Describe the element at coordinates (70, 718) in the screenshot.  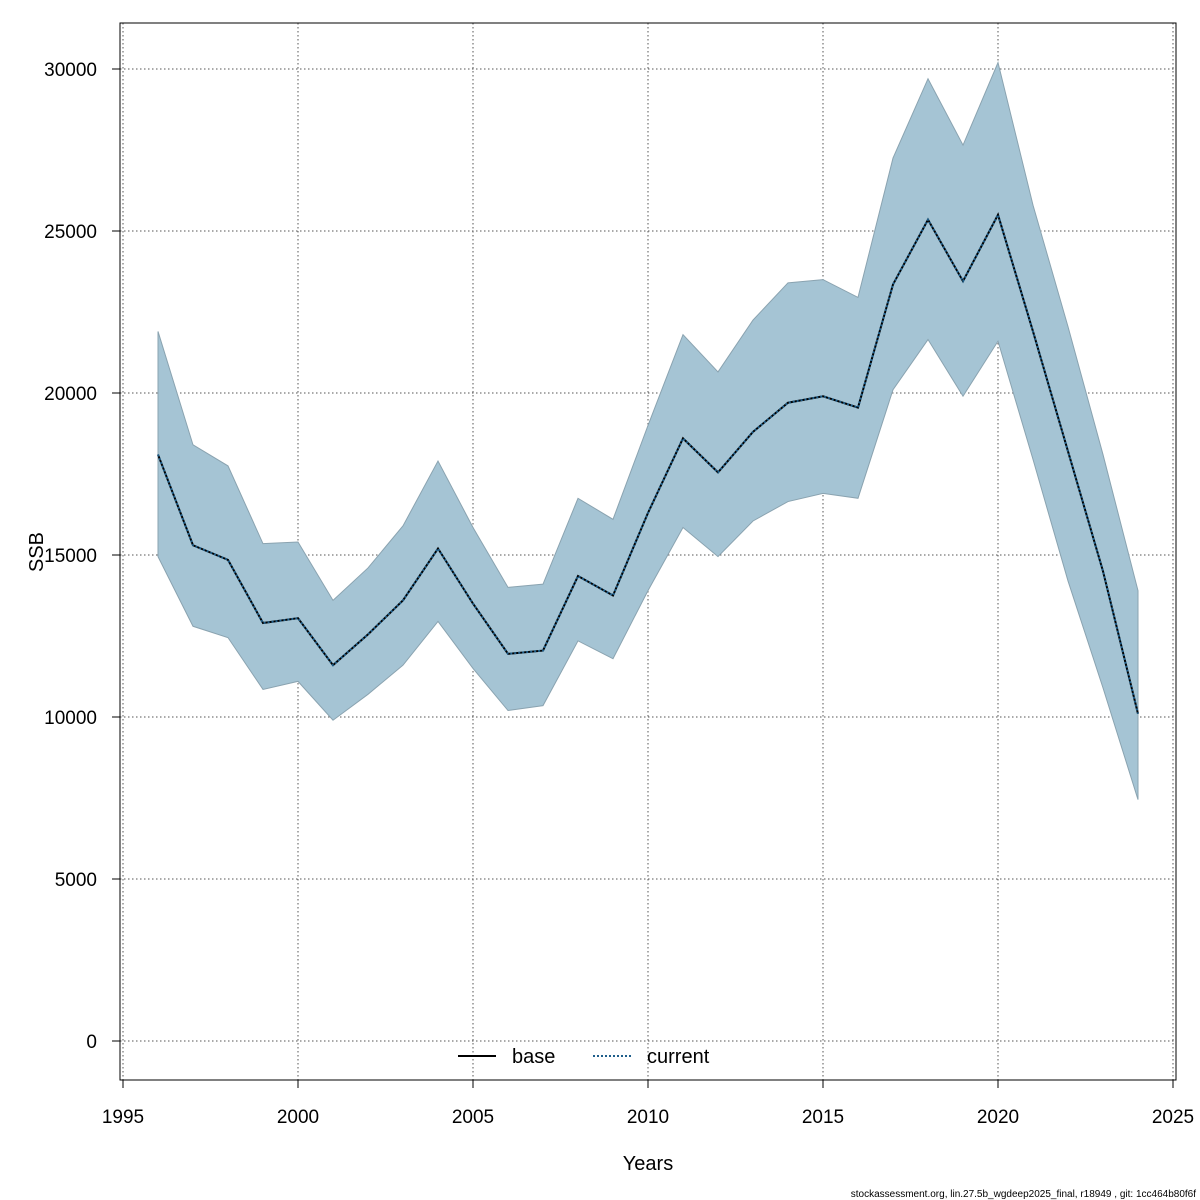
I see `y-tick-label: 10000` at that location.